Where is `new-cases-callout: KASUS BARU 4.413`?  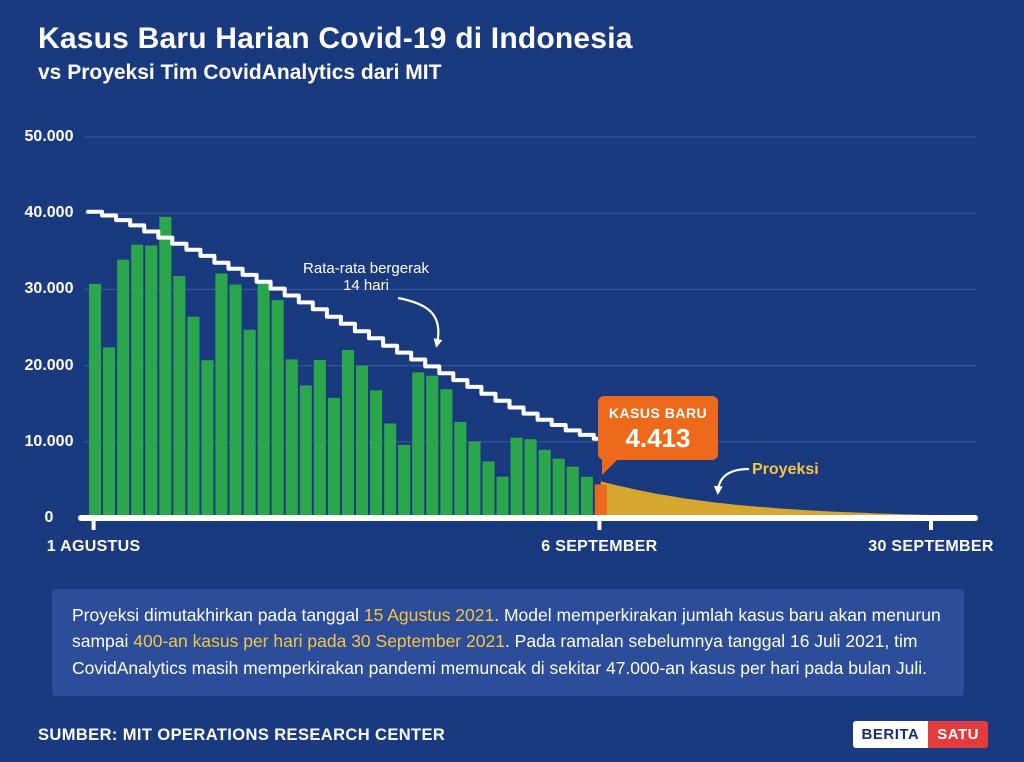 new-cases-callout: KASUS BARU 4.413 is located at coordinates (658, 435).